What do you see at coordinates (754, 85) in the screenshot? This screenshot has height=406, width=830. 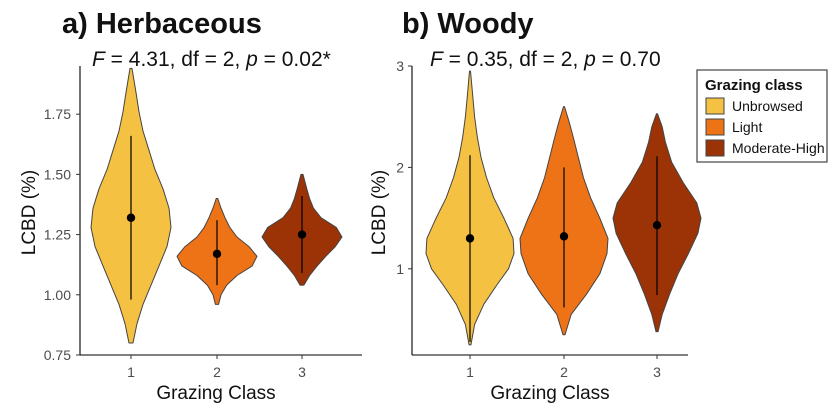 I see `legend-title: Grazing class` at bounding box center [754, 85].